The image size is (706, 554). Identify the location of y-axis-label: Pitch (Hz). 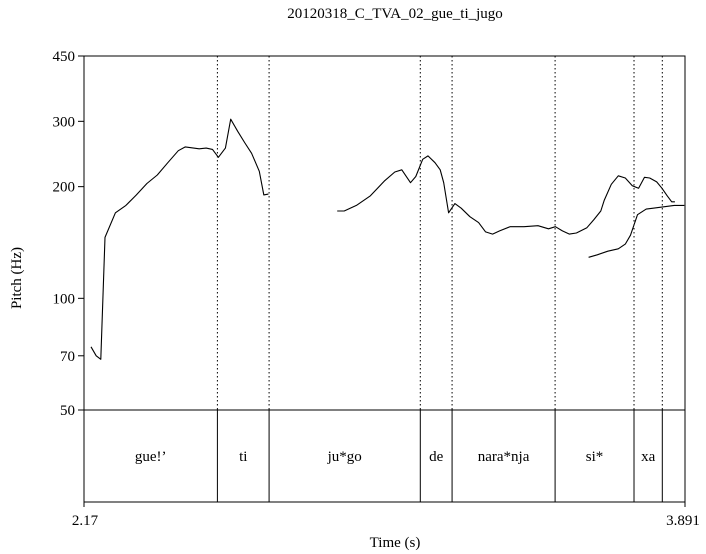
(17, 278).